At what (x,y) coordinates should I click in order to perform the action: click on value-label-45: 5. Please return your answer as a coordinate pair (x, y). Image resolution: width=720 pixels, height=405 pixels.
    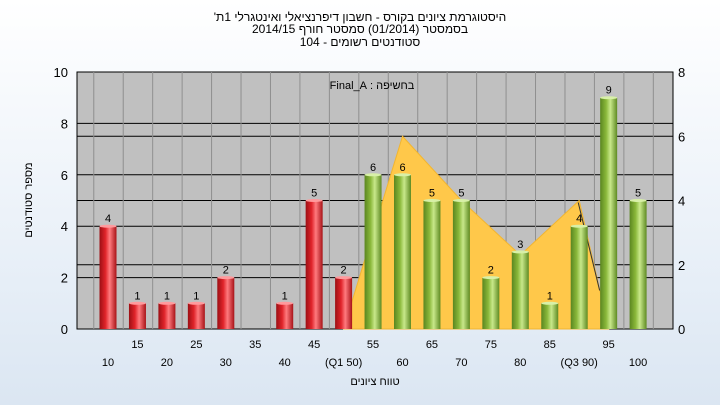
    Looking at the image, I should click on (314, 194).